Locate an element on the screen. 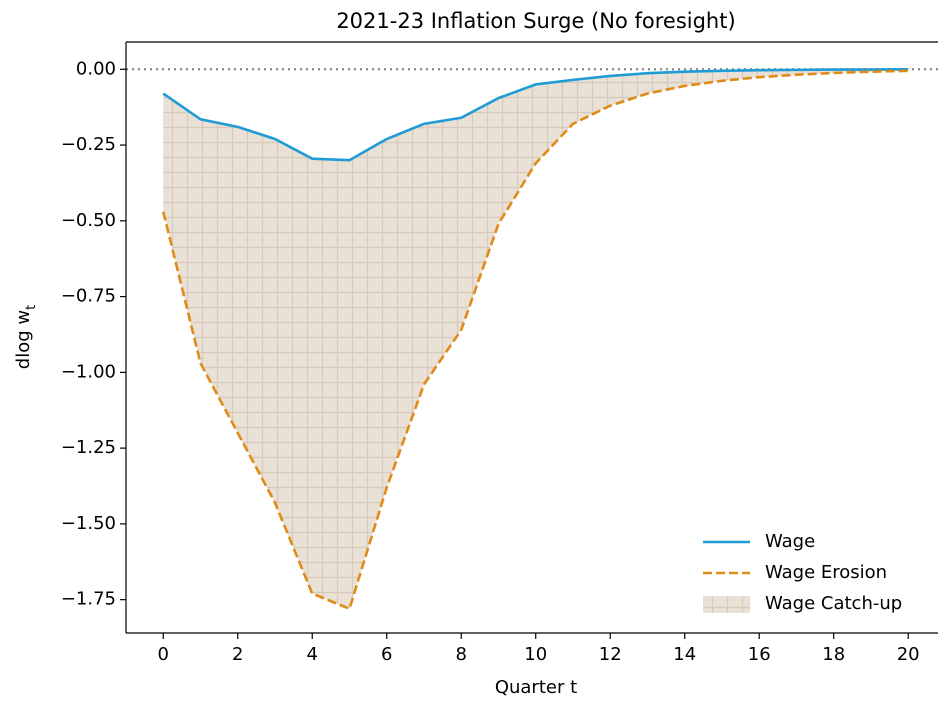 The width and height of the screenshot is (938, 703). x-tick-label: 4 is located at coordinates (312, 654).